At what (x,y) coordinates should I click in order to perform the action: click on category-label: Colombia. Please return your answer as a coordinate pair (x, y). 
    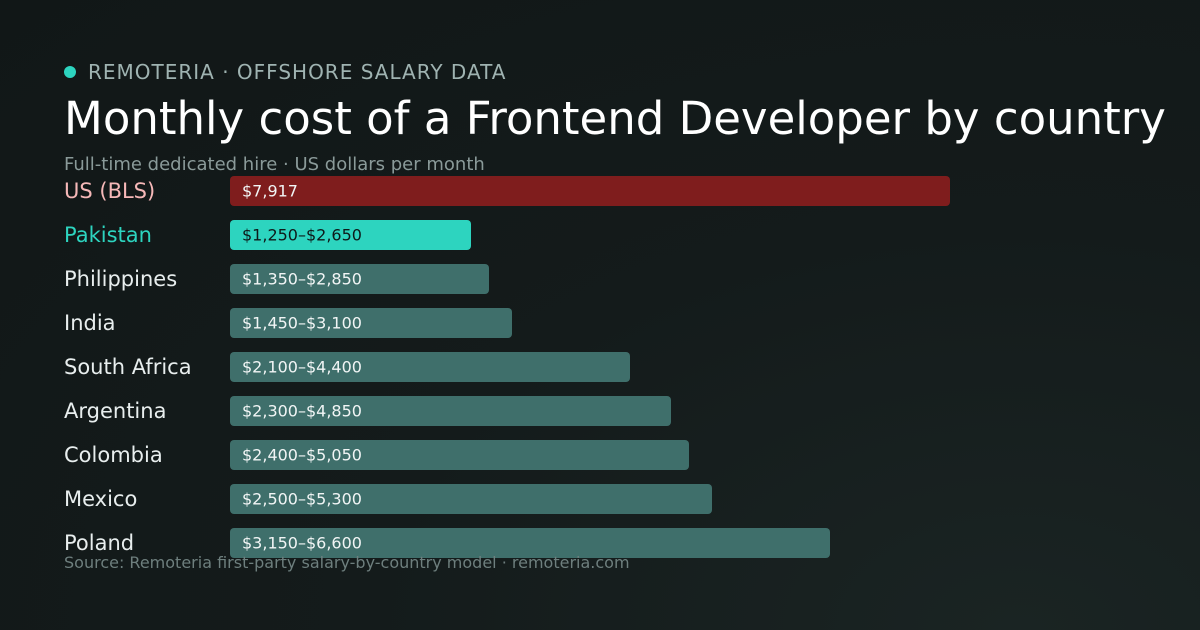
    Looking at the image, I should click on (113, 455).